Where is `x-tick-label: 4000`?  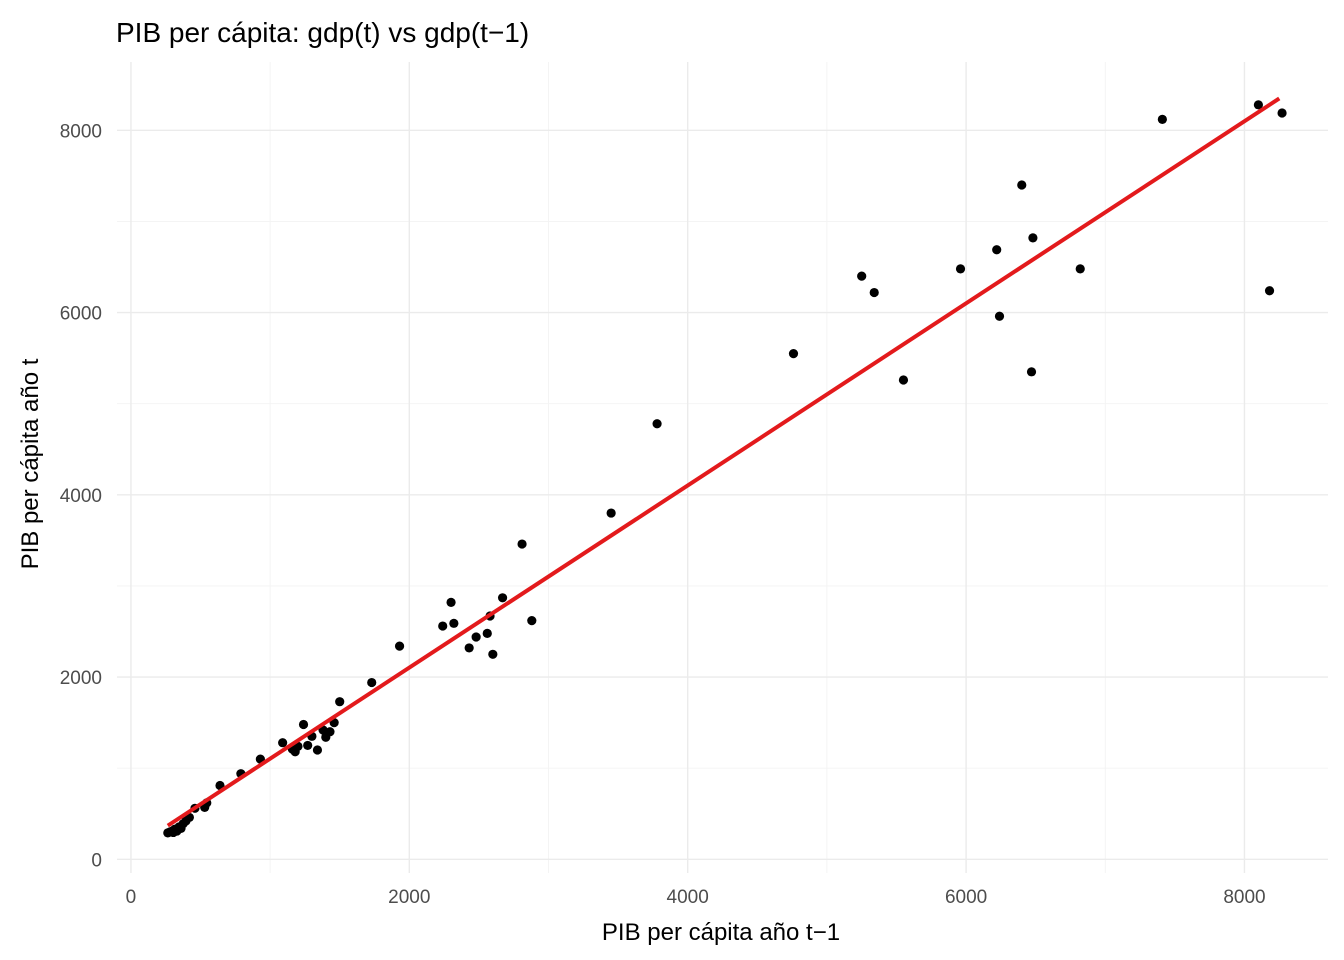
x-tick-label: 4000 is located at coordinates (688, 897).